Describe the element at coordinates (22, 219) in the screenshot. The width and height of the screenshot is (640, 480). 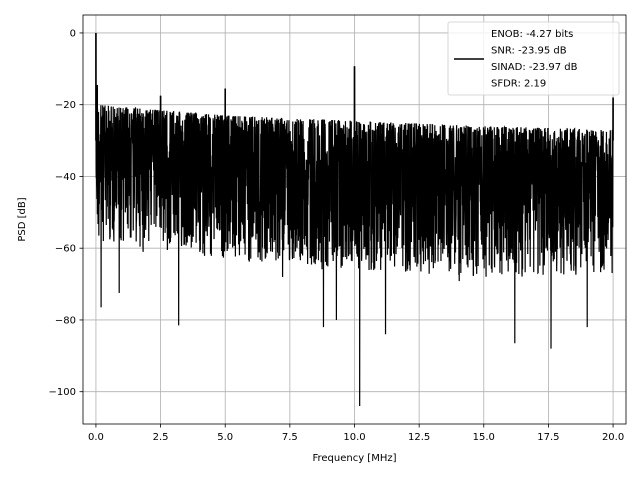
I see `y-axis-label: PSD [dB]` at that location.